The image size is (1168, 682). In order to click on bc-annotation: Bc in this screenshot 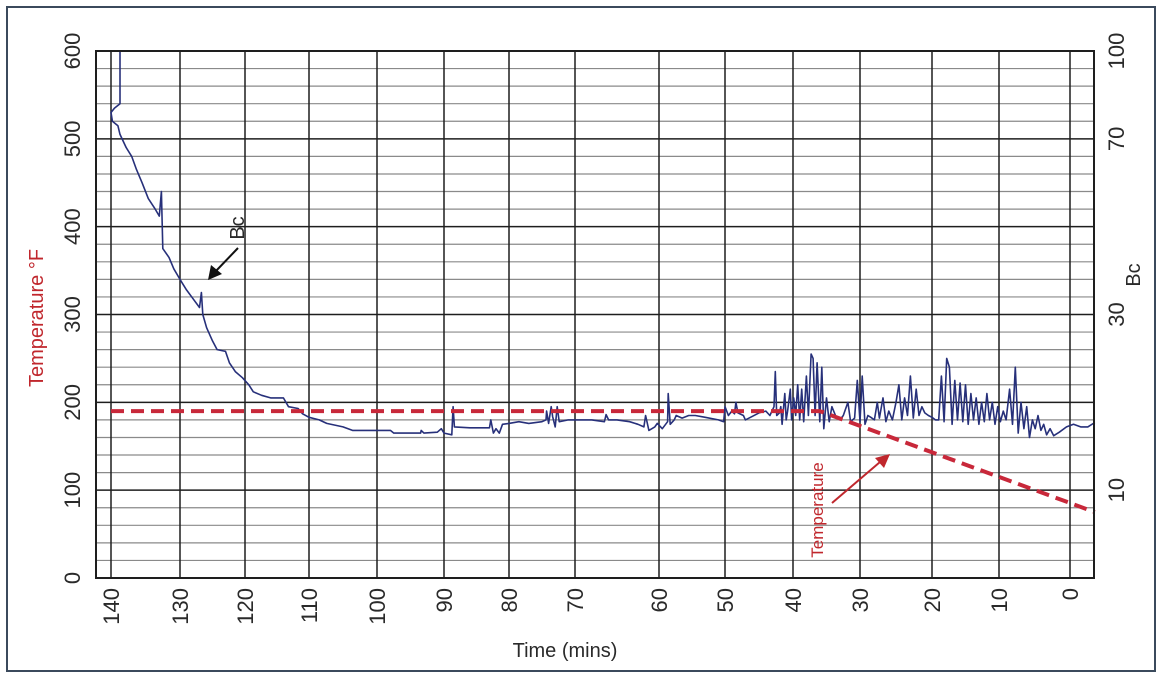, I will do `click(228, 248)`.